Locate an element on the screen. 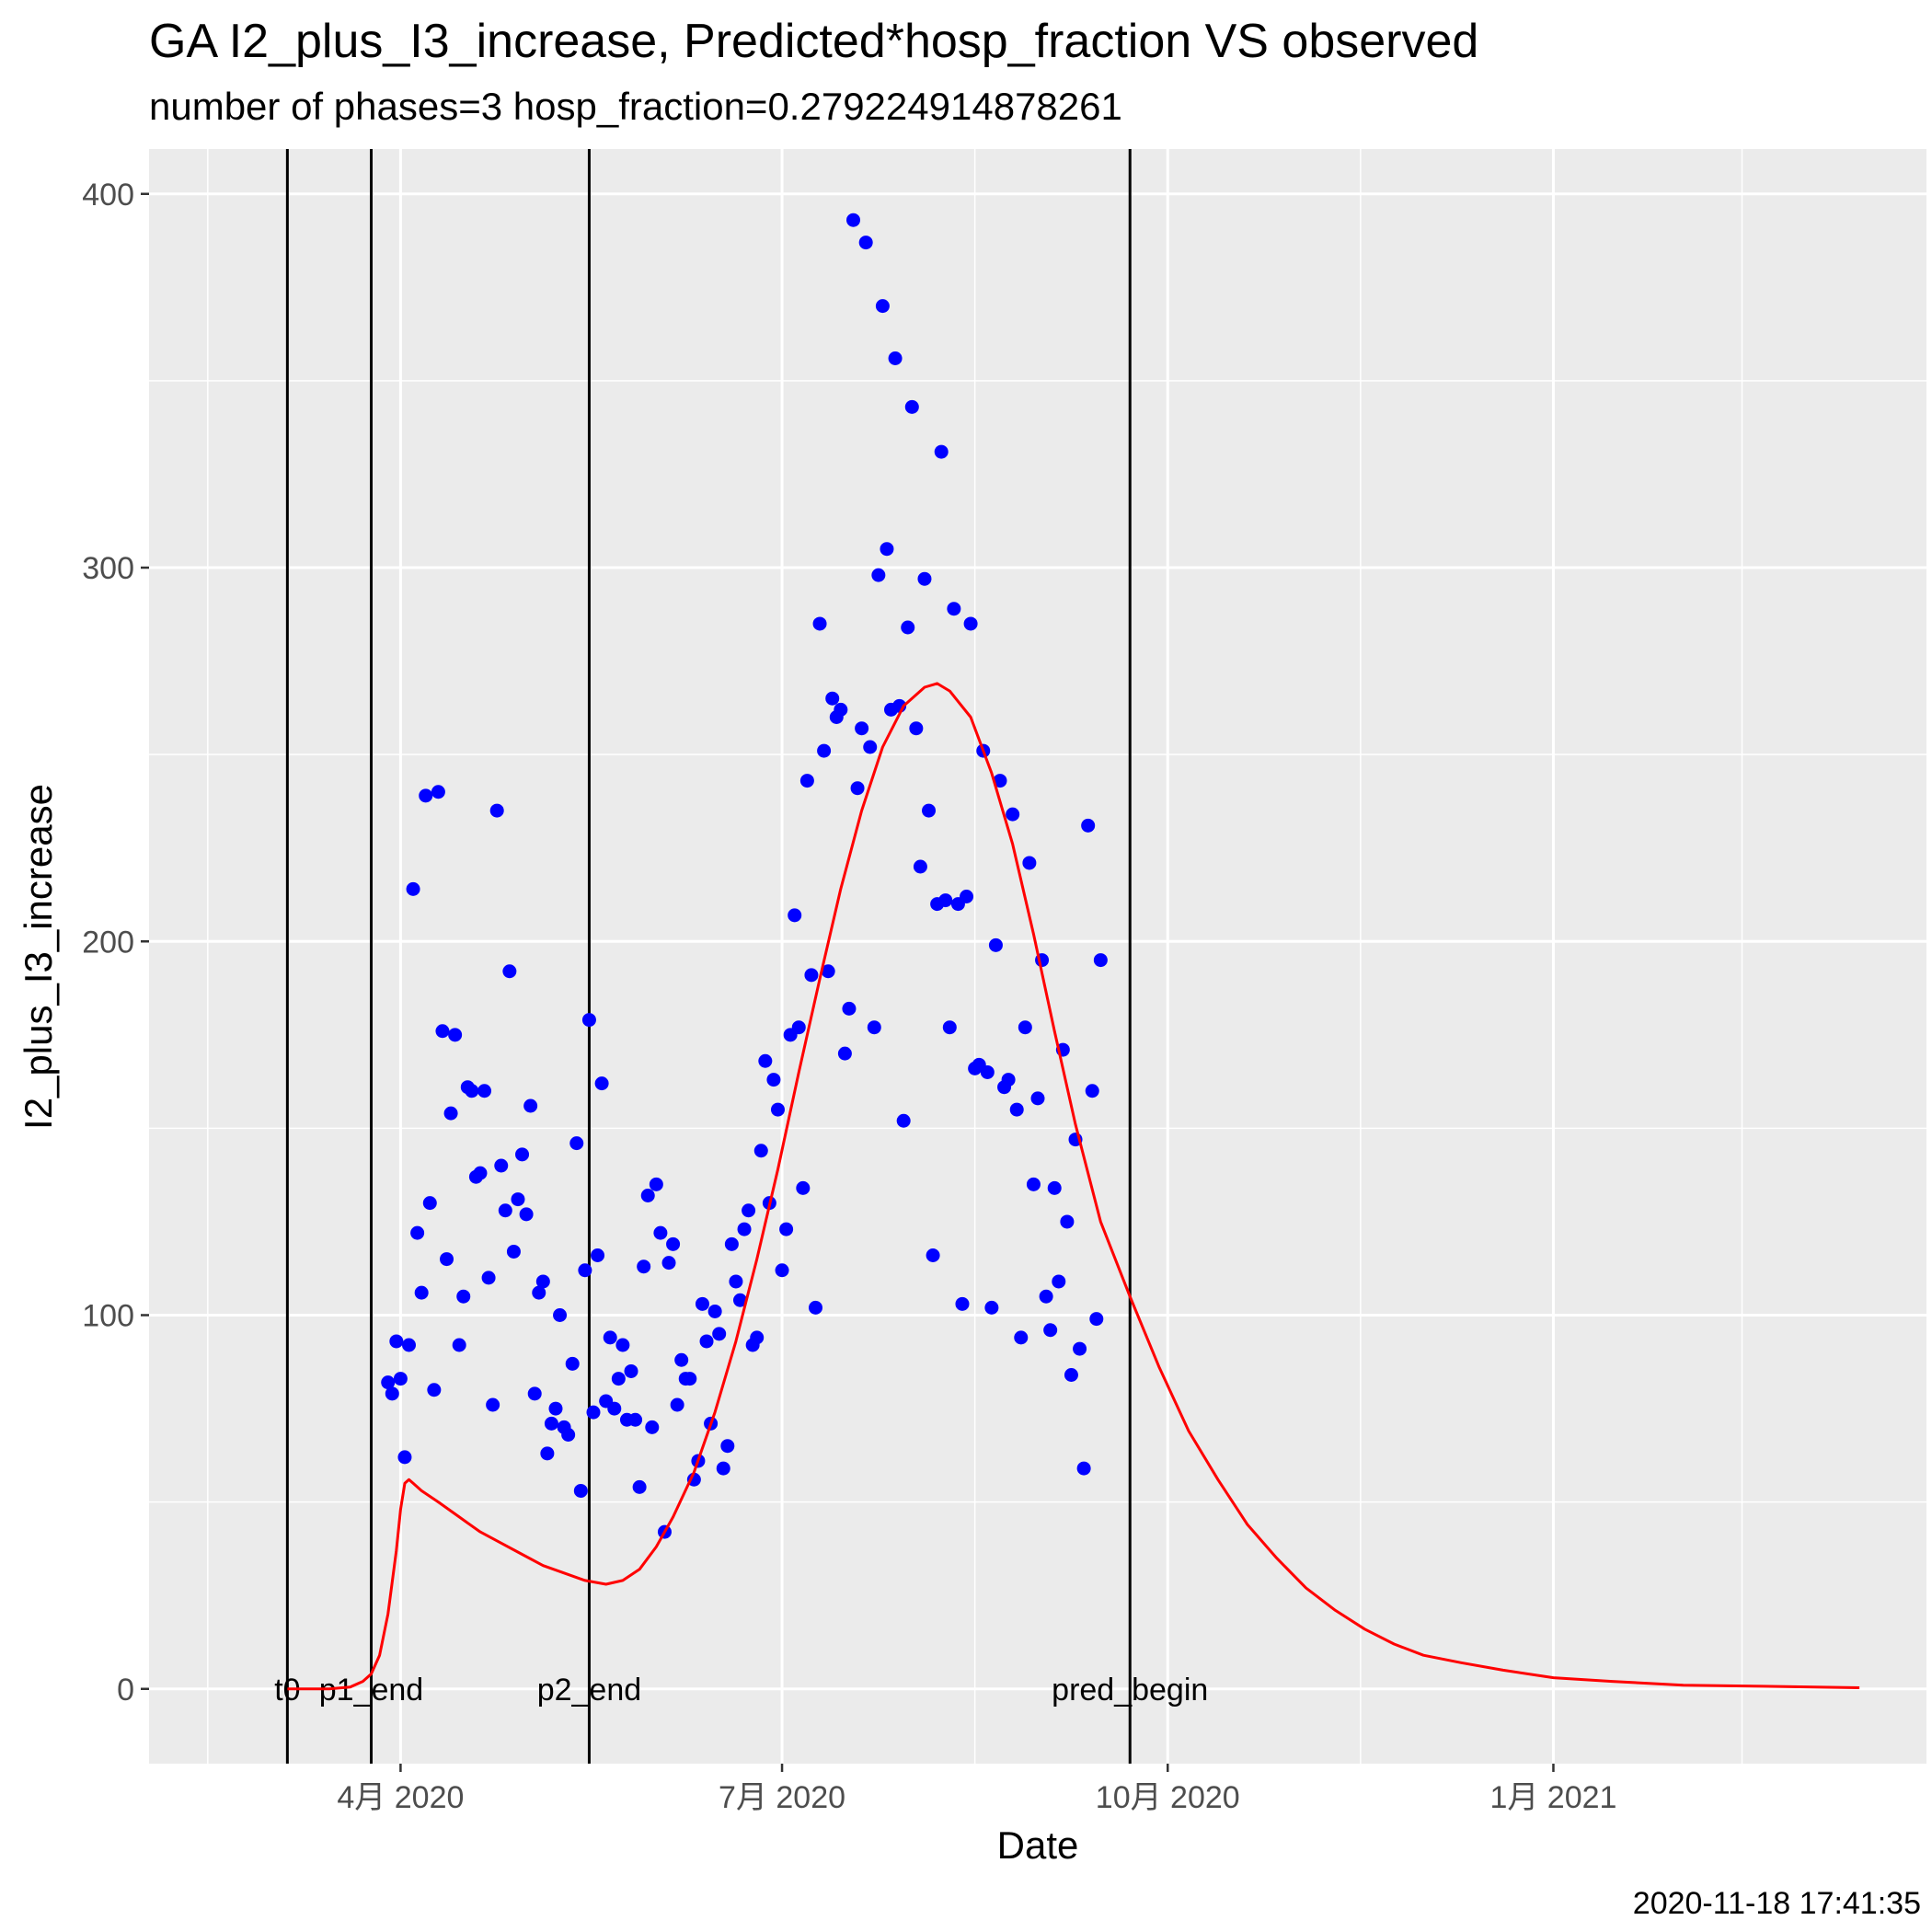 The height and width of the screenshot is (1932, 1932). y-tick-label: 400 is located at coordinates (108, 195).